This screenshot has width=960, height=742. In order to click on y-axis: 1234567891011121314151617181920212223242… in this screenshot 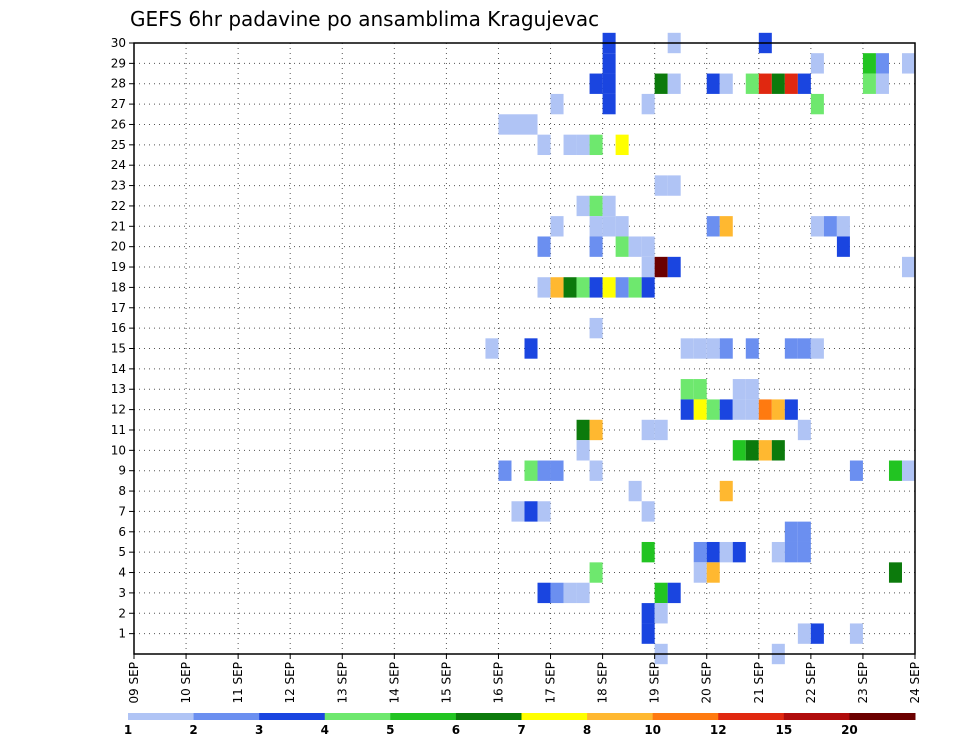, I will do `click(122, 338)`.